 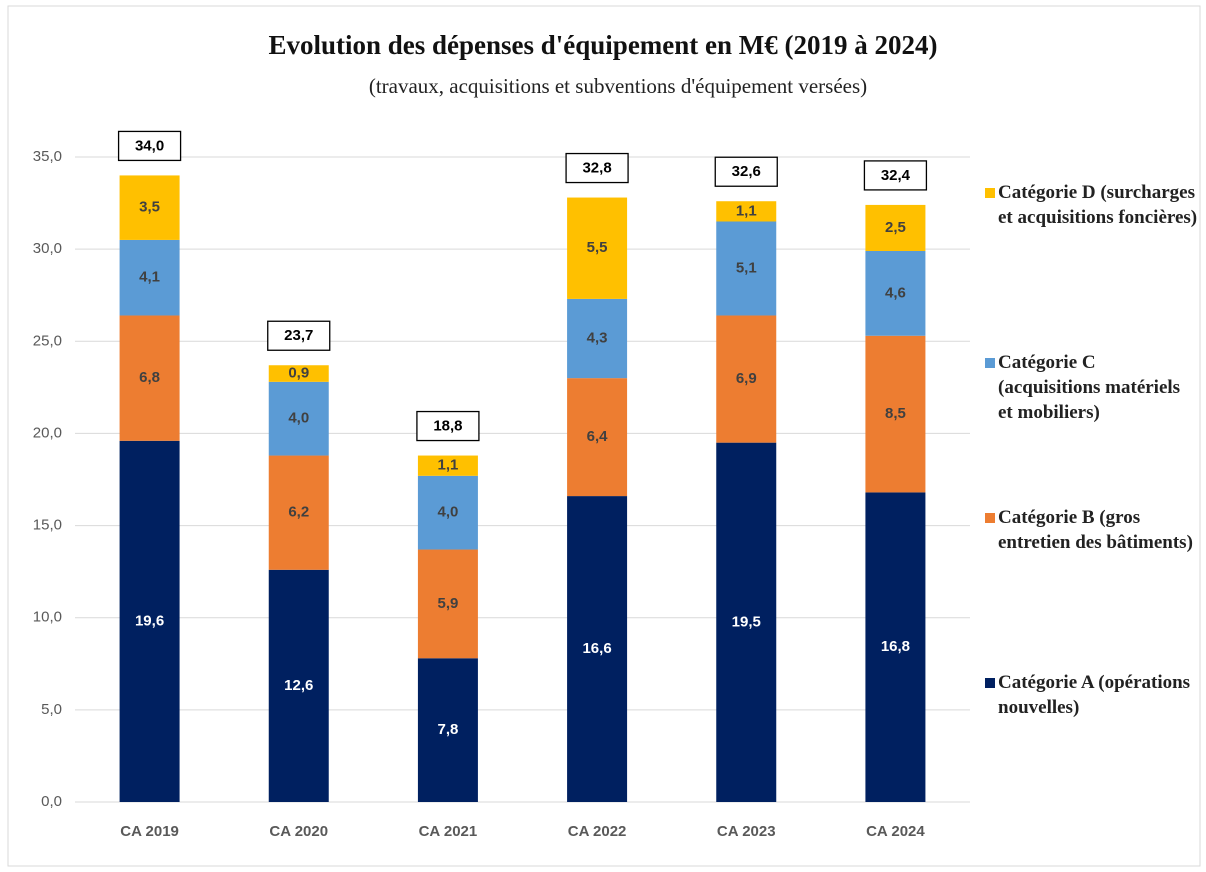 I want to click on data-label: 16,8, so click(x=895, y=646).